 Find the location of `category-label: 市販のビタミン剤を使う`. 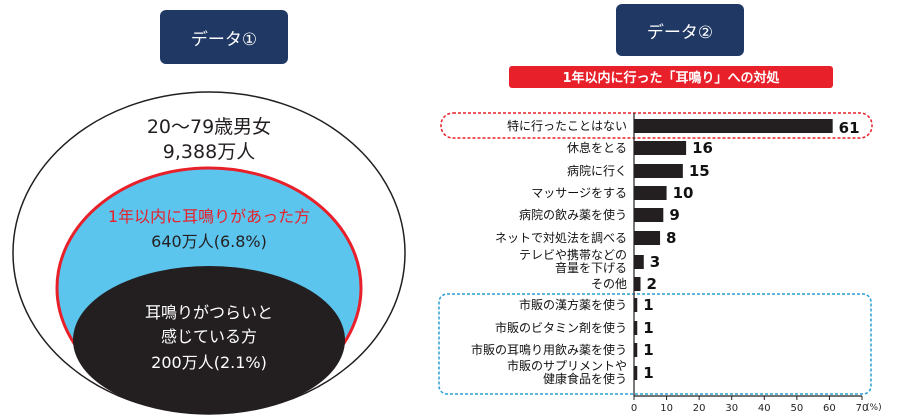

category-label: 市販のビタミン剤を使う is located at coordinates (561, 327).